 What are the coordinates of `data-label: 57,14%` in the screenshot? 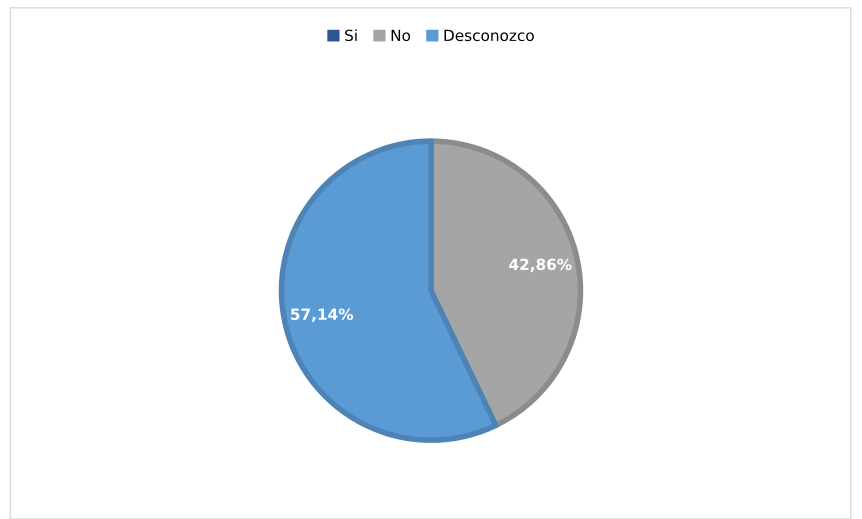 It's located at (322, 315).